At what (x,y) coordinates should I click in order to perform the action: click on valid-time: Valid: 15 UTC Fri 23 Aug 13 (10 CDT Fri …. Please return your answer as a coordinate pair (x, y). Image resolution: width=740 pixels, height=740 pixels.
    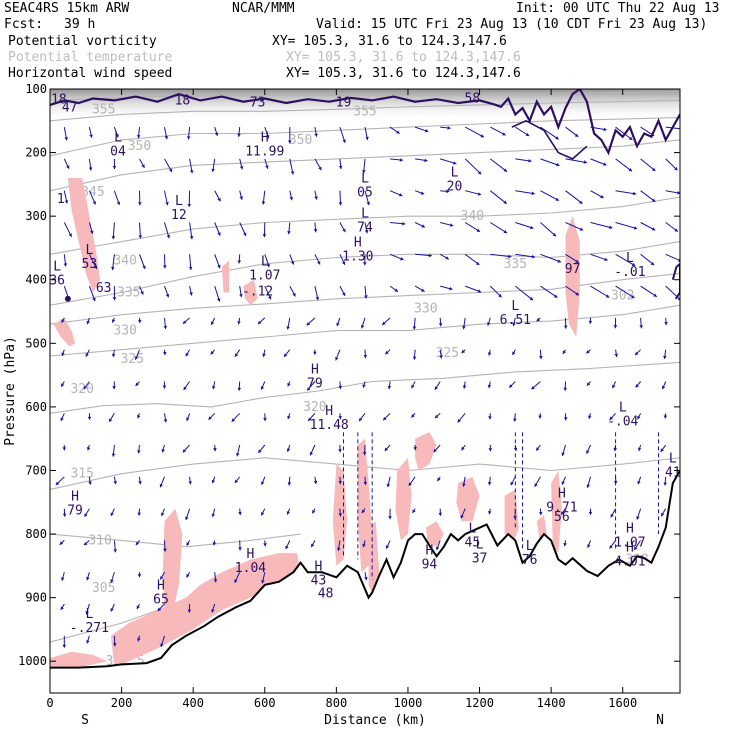
    Looking at the image, I should click on (512, 24).